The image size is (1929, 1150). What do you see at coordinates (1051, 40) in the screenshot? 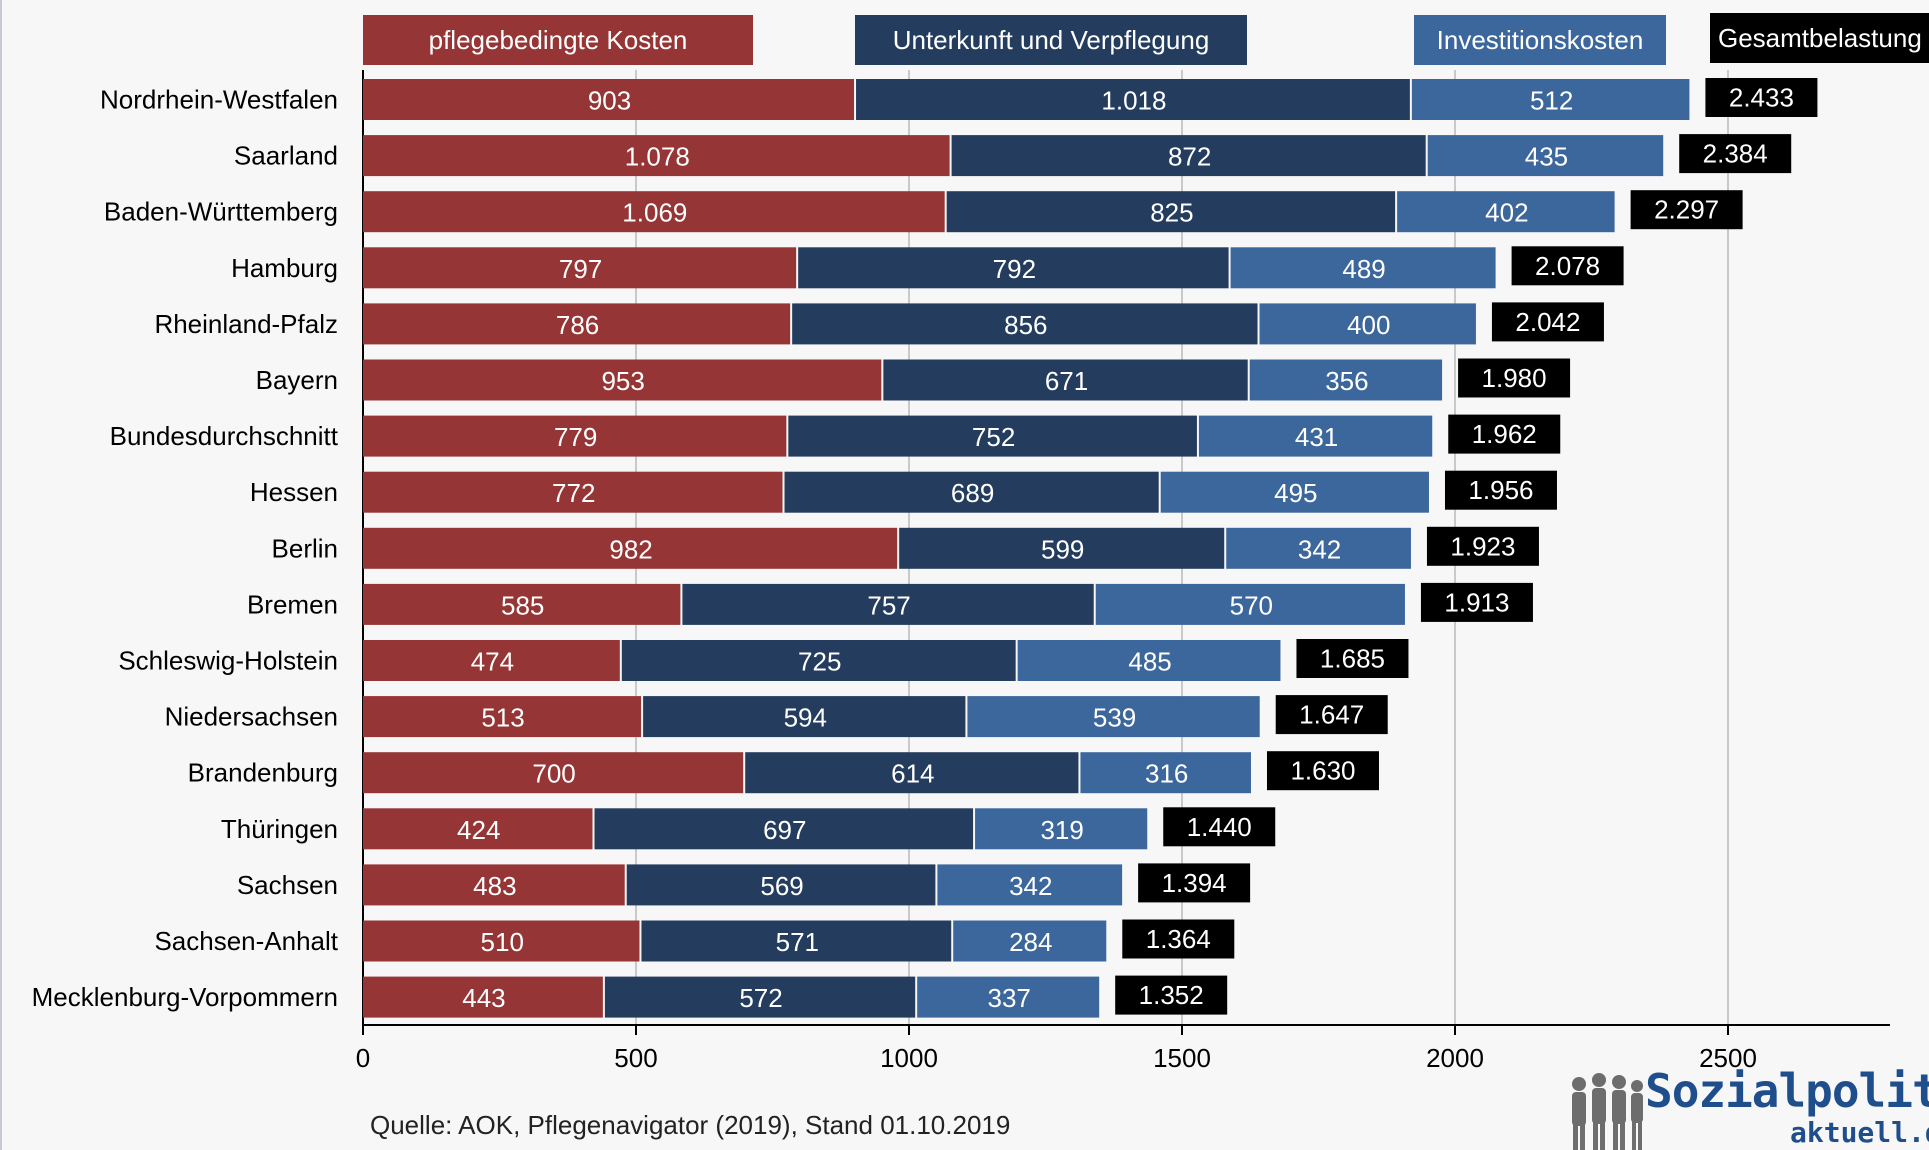
I see `legend-unterkunft-verpflegung: Unterkunft und Verpflegung` at bounding box center [1051, 40].